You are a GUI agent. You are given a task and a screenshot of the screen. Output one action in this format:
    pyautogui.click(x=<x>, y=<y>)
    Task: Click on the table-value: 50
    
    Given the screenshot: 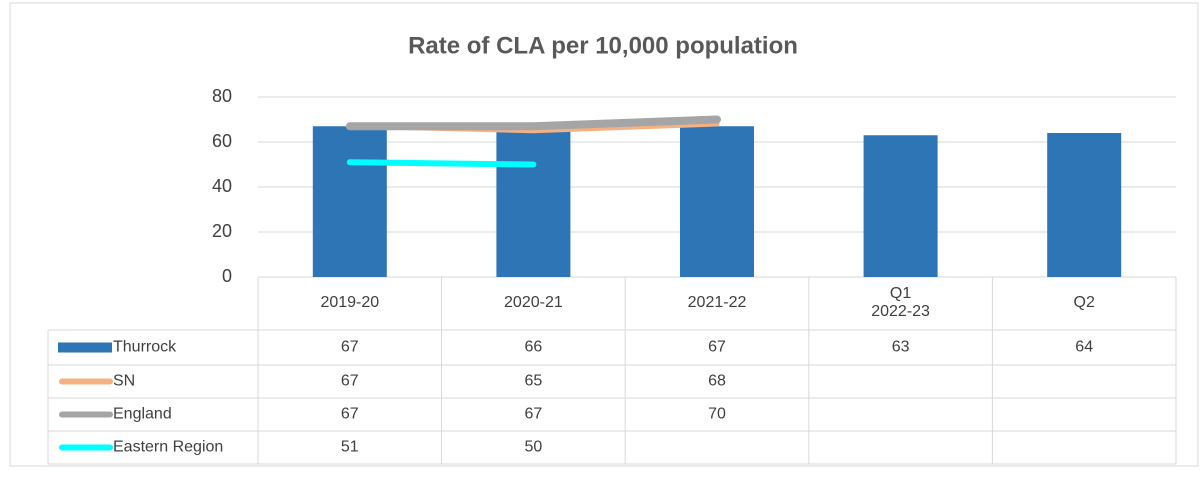 What is the action you would take?
    pyautogui.click(x=534, y=447)
    